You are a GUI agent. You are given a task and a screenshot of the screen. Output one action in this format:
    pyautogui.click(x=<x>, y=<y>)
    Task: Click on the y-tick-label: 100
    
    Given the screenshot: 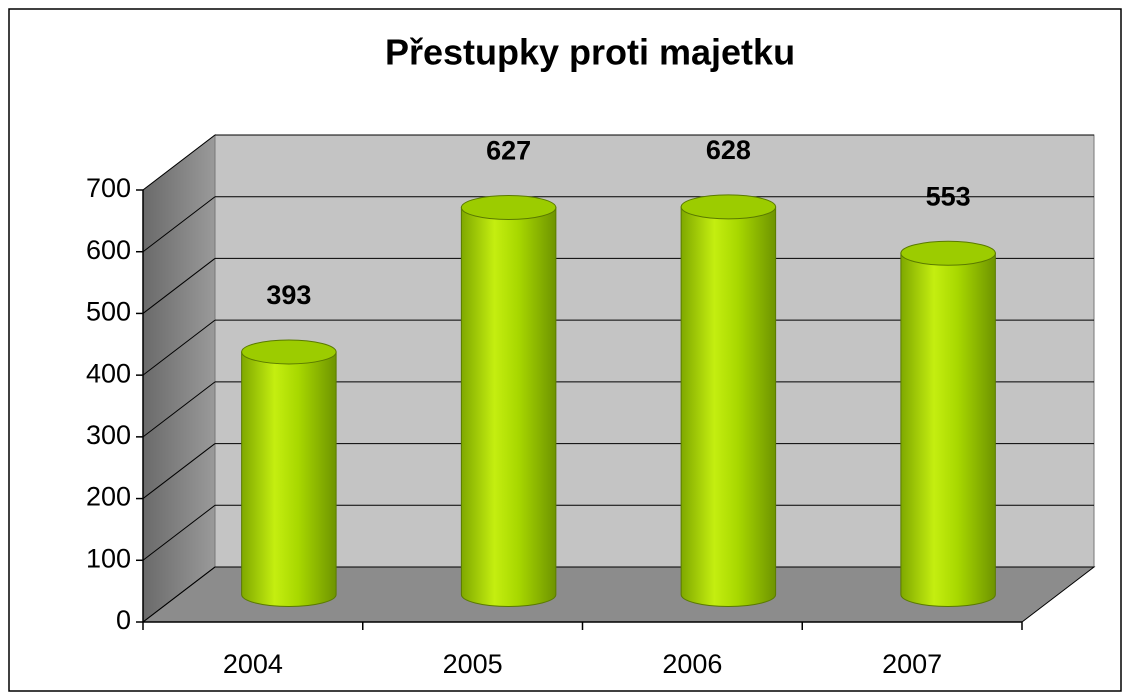 What is the action you would take?
    pyautogui.click(x=108, y=558)
    